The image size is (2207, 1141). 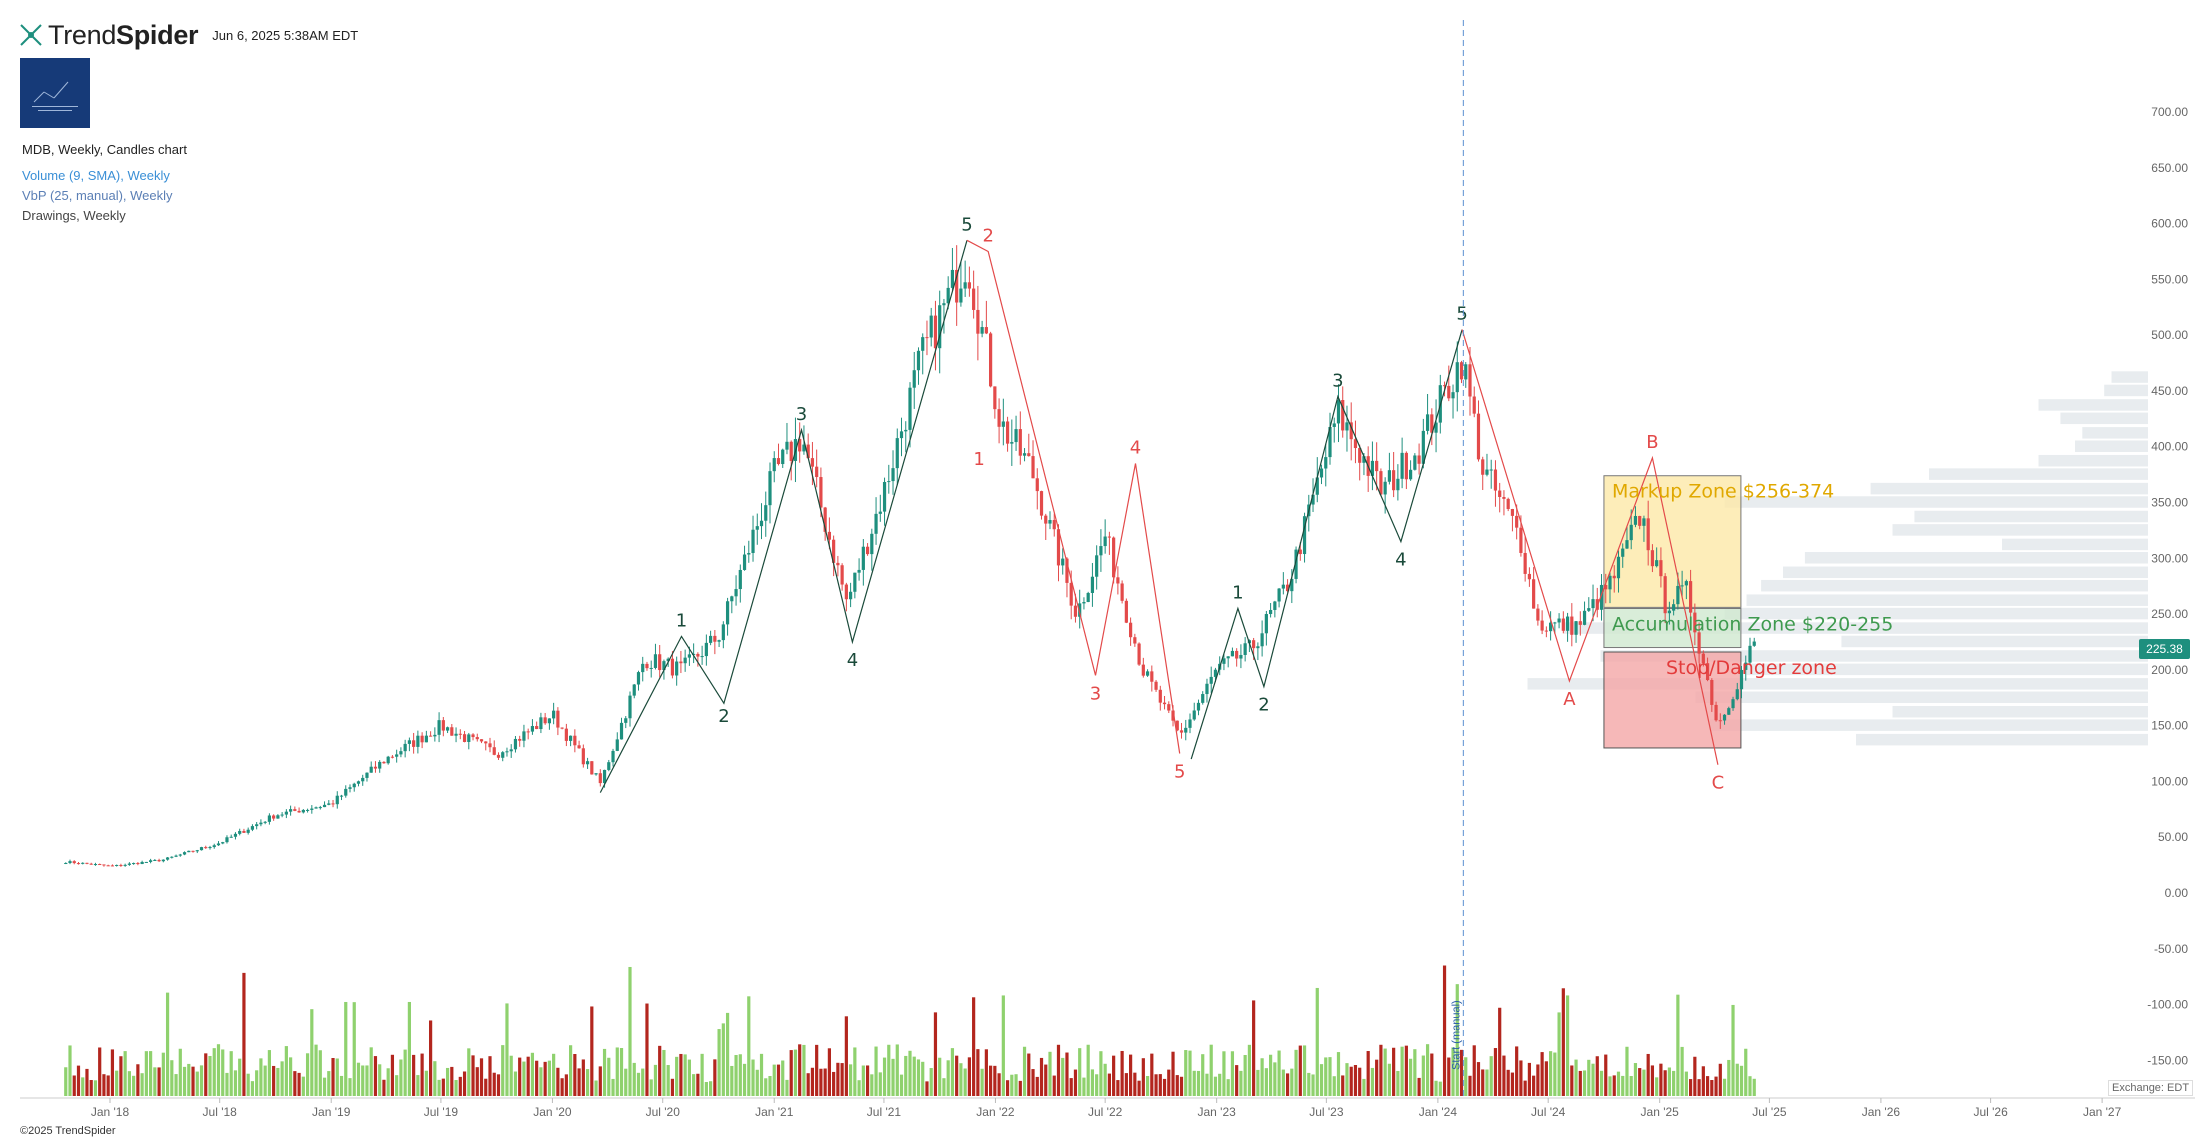 What do you see at coordinates (97, 195) in the screenshot?
I see `legend-vbp: VbP (25, manual), Weekly` at bounding box center [97, 195].